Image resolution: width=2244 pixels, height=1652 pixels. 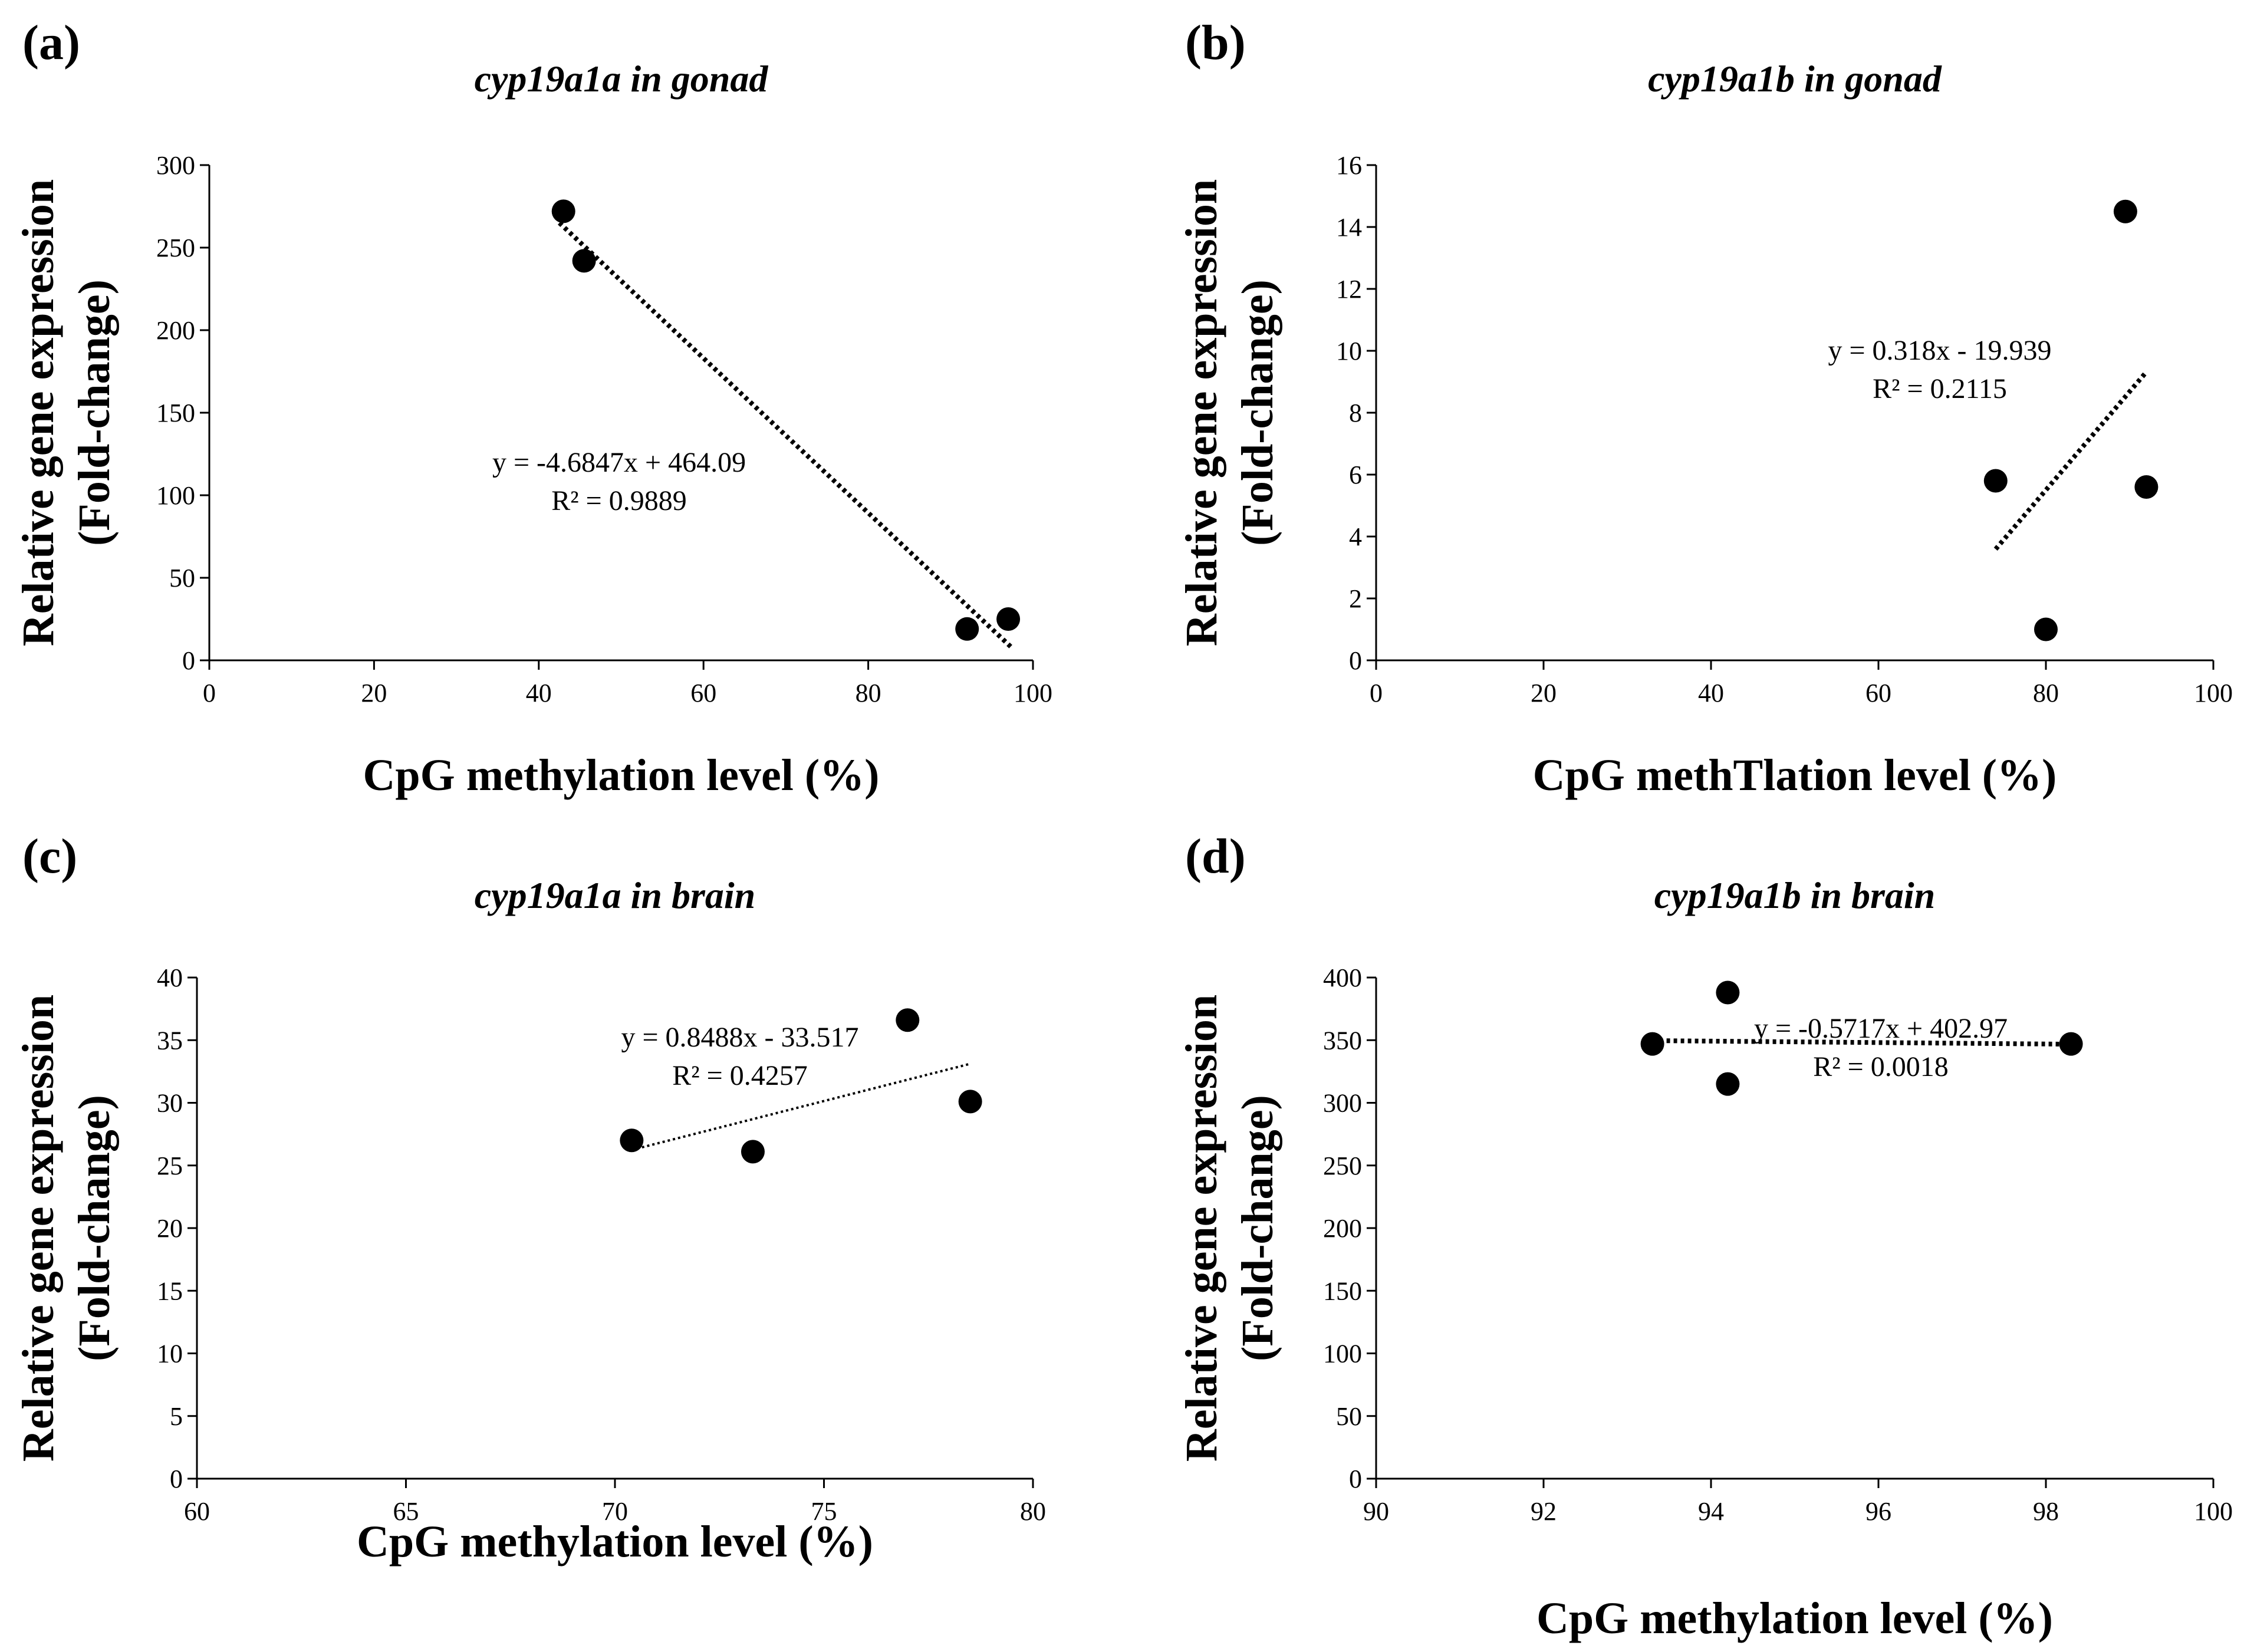 I want to click on chart-title: cyp19a1b in brain, so click(x=1795, y=895).